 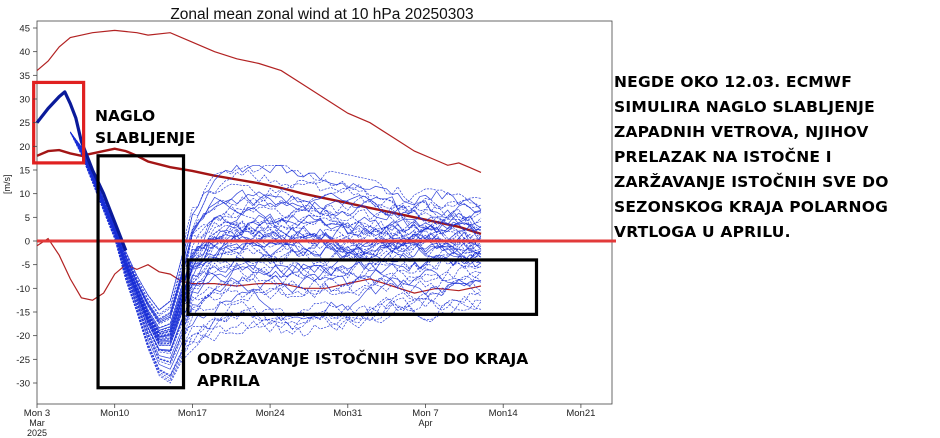 What do you see at coordinates (425, 413) in the screenshot?
I see `x-tick-label: Mon 7` at bounding box center [425, 413].